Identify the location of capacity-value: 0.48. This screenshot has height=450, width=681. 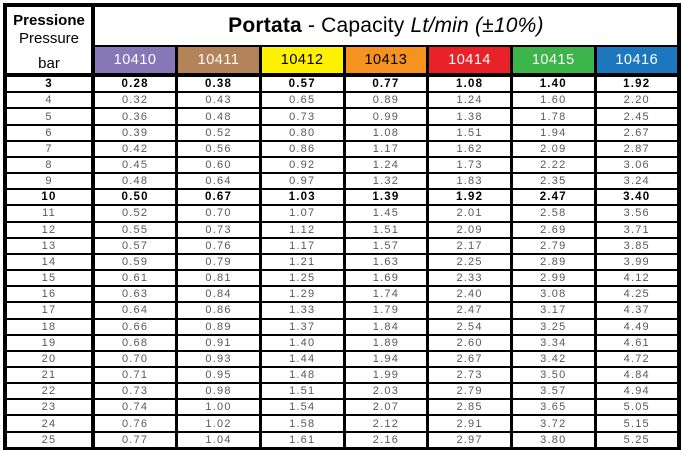
(218, 116).